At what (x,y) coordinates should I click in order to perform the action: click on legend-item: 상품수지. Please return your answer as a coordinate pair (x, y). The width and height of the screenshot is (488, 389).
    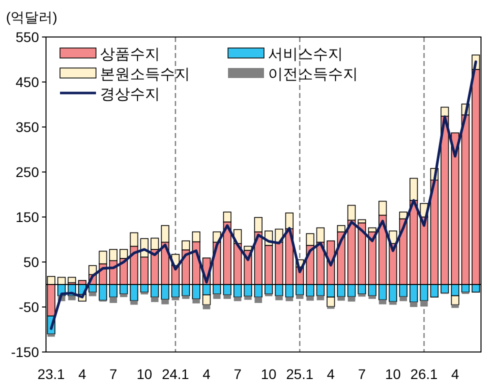
    Looking at the image, I should click on (110, 54).